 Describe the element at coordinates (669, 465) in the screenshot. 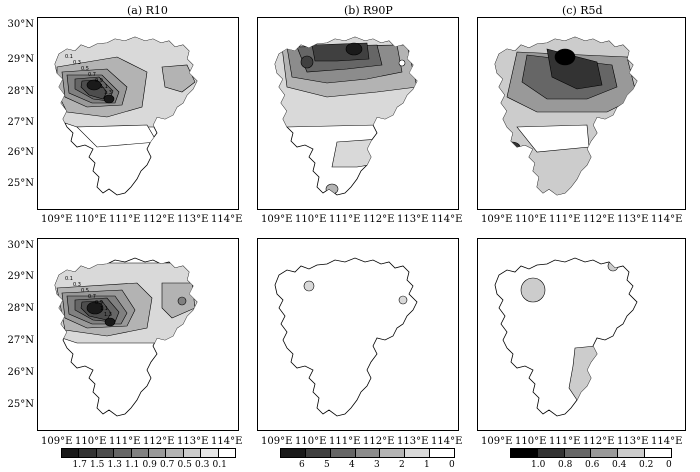

I see `colorbar-label: 0` at that location.